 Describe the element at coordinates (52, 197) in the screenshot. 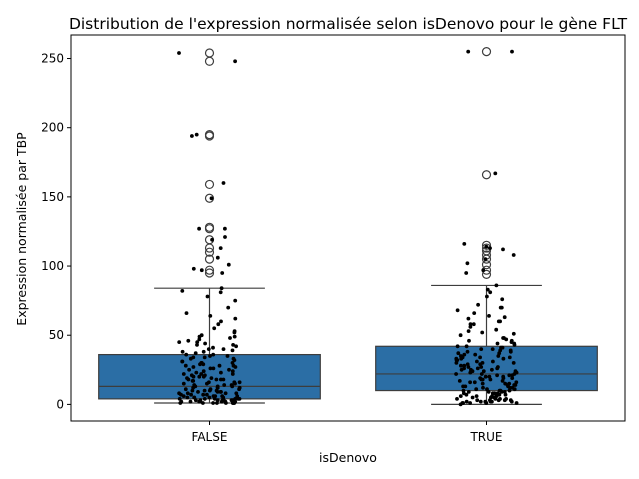

I see `y-tick-label: 150` at that location.